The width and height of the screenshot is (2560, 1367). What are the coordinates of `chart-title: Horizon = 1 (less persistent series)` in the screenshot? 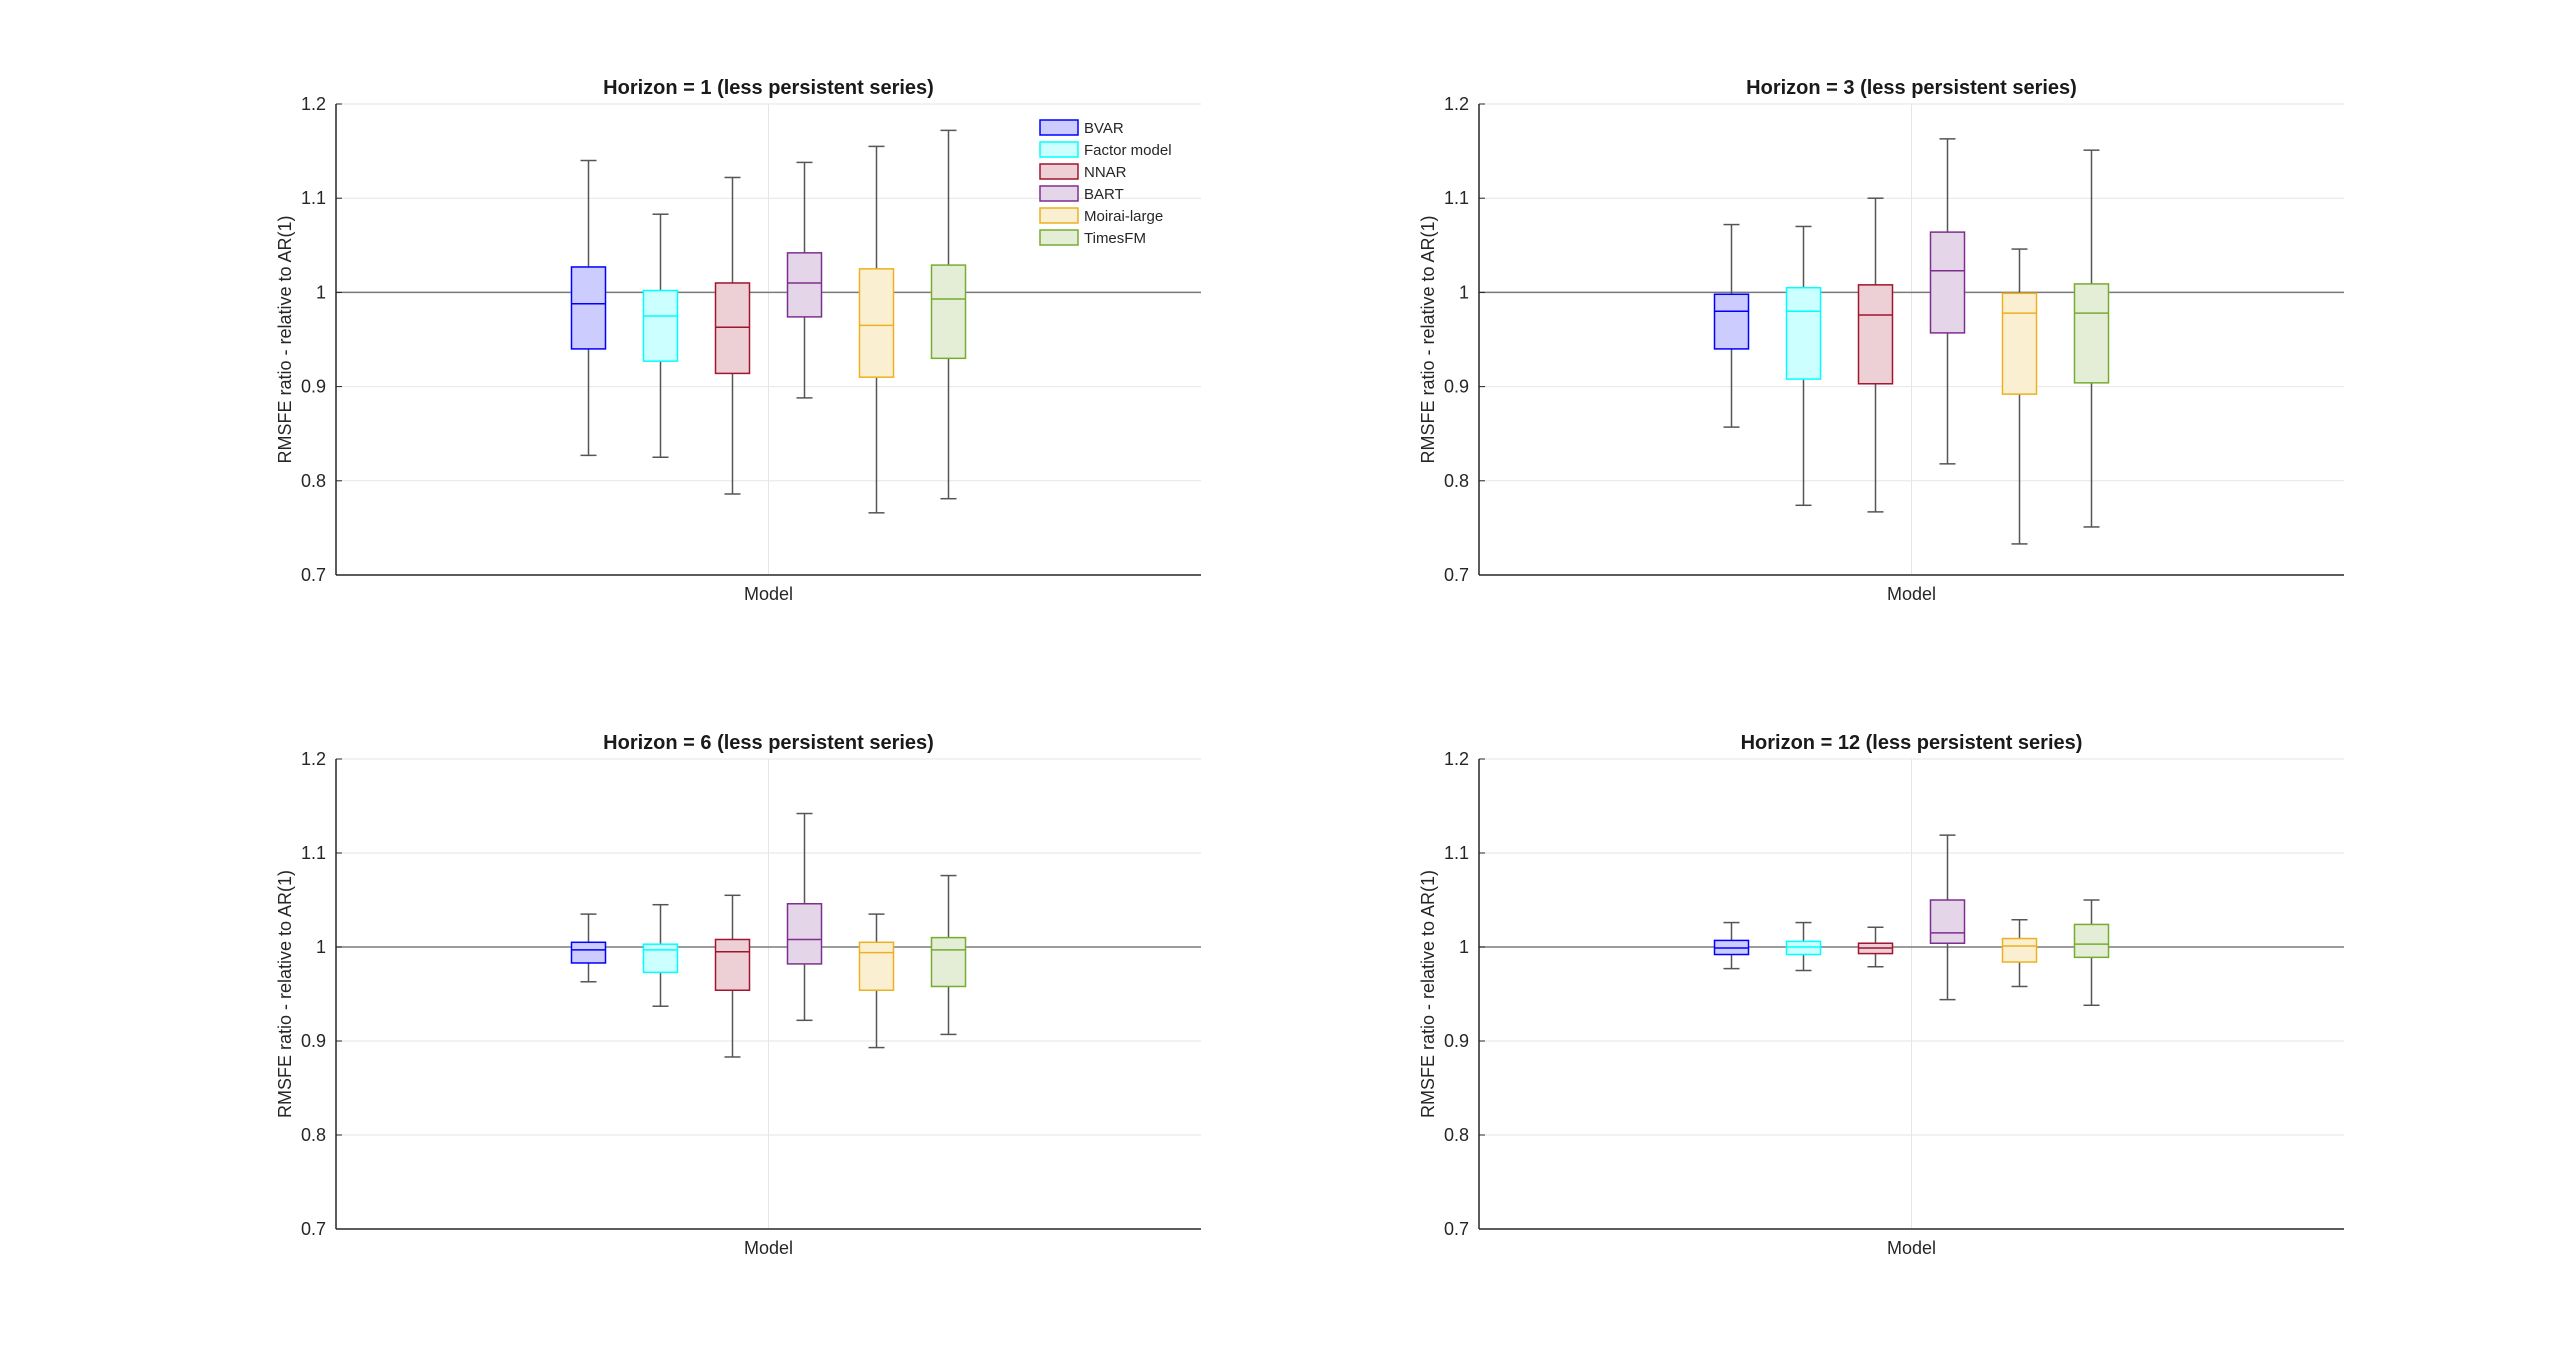 It's located at (768, 88).